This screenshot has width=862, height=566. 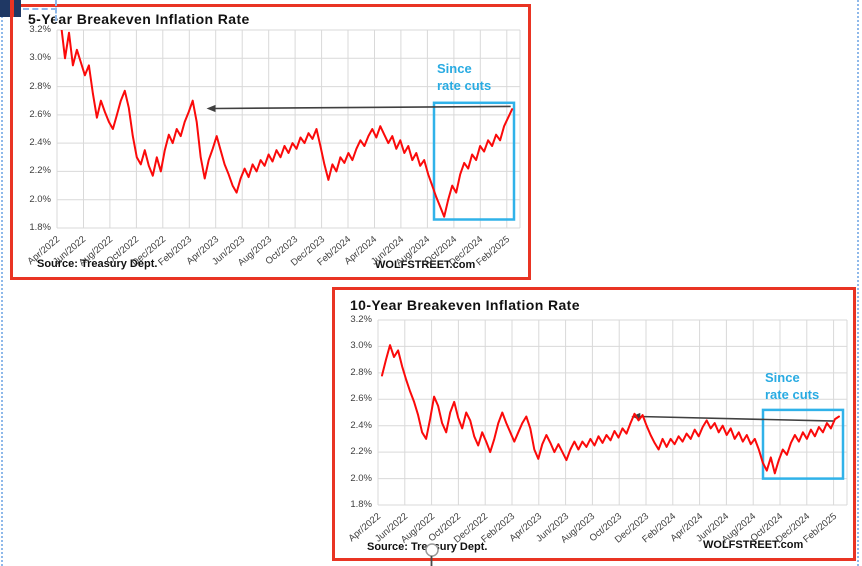 What do you see at coordinates (211, 108) in the screenshot?
I see `comparison-arrow-head` at bounding box center [211, 108].